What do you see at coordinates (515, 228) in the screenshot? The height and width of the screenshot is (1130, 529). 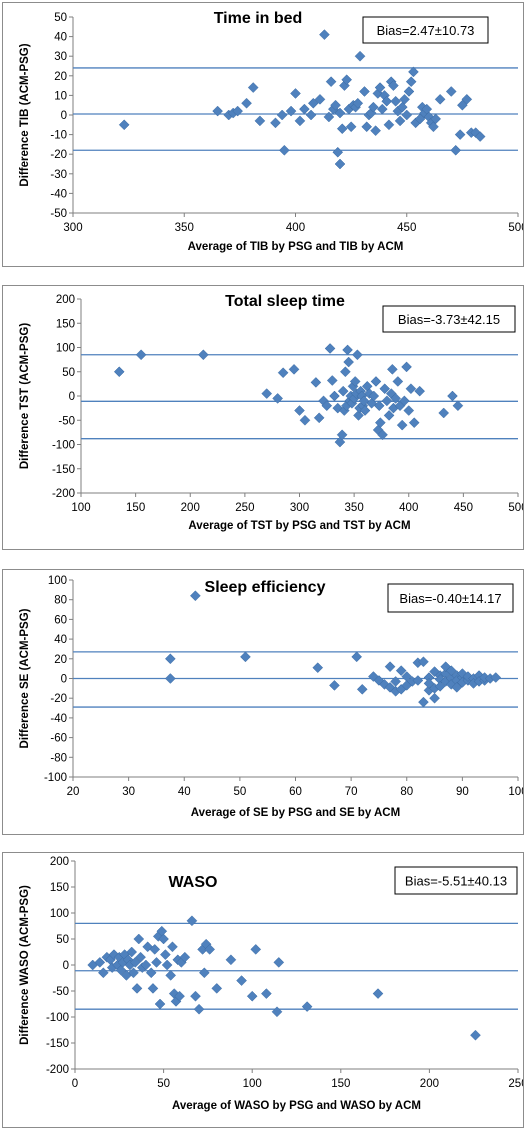 I see `x-tick-label: 500` at bounding box center [515, 228].